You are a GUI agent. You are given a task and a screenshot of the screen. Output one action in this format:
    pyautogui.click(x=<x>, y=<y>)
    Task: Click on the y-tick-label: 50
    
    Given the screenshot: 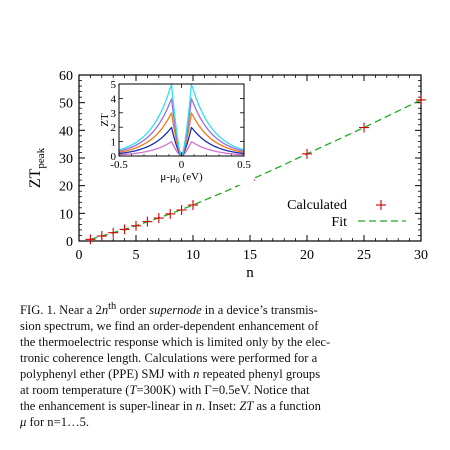 What is the action you would take?
    pyautogui.click(x=66, y=104)
    